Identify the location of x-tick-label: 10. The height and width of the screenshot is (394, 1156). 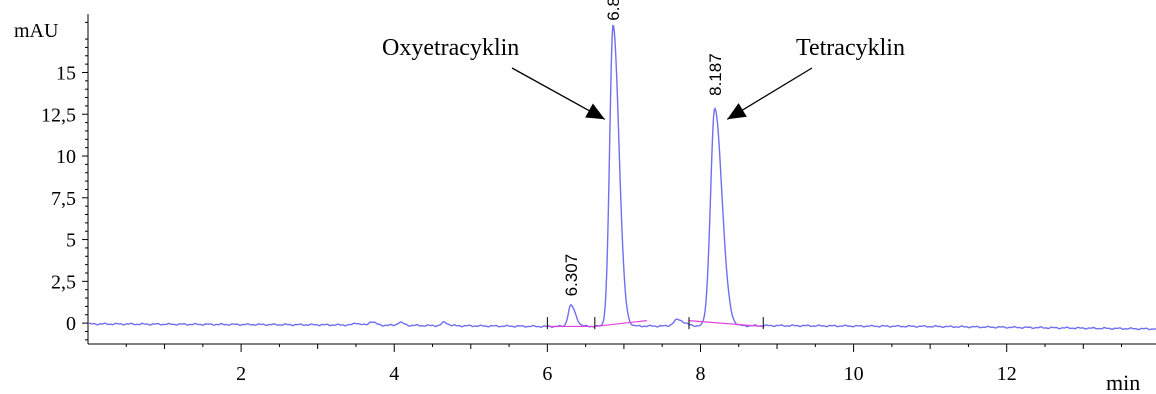
(854, 374).